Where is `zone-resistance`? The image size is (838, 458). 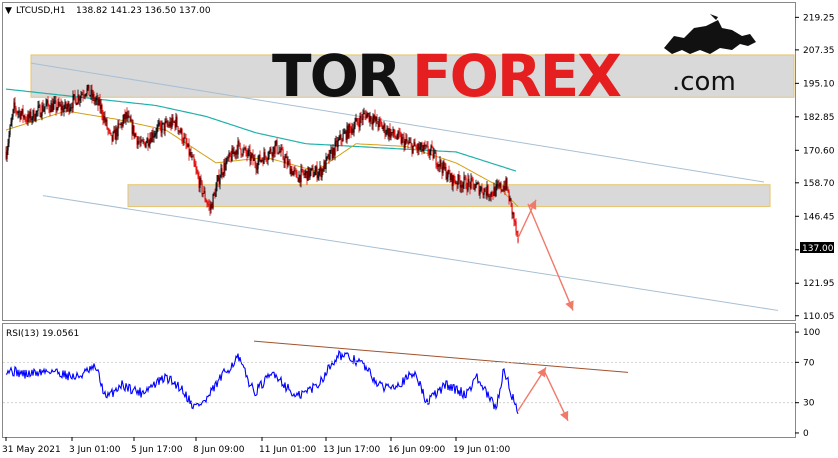
zone-resistance is located at coordinates (412, 76).